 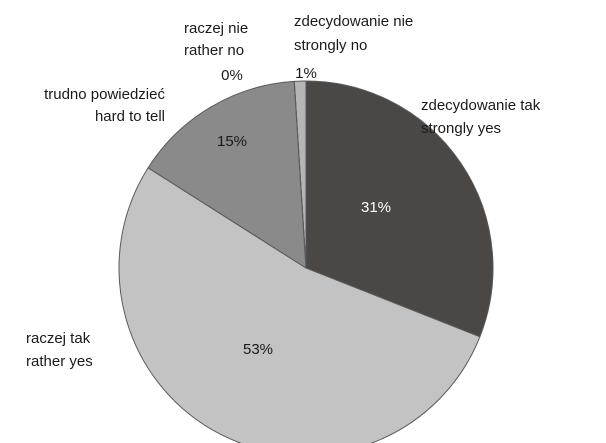 What do you see at coordinates (481, 105) in the screenshot?
I see `slice-label-strongly-yes-pl: zdecydowanie tak` at bounding box center [481, 105].